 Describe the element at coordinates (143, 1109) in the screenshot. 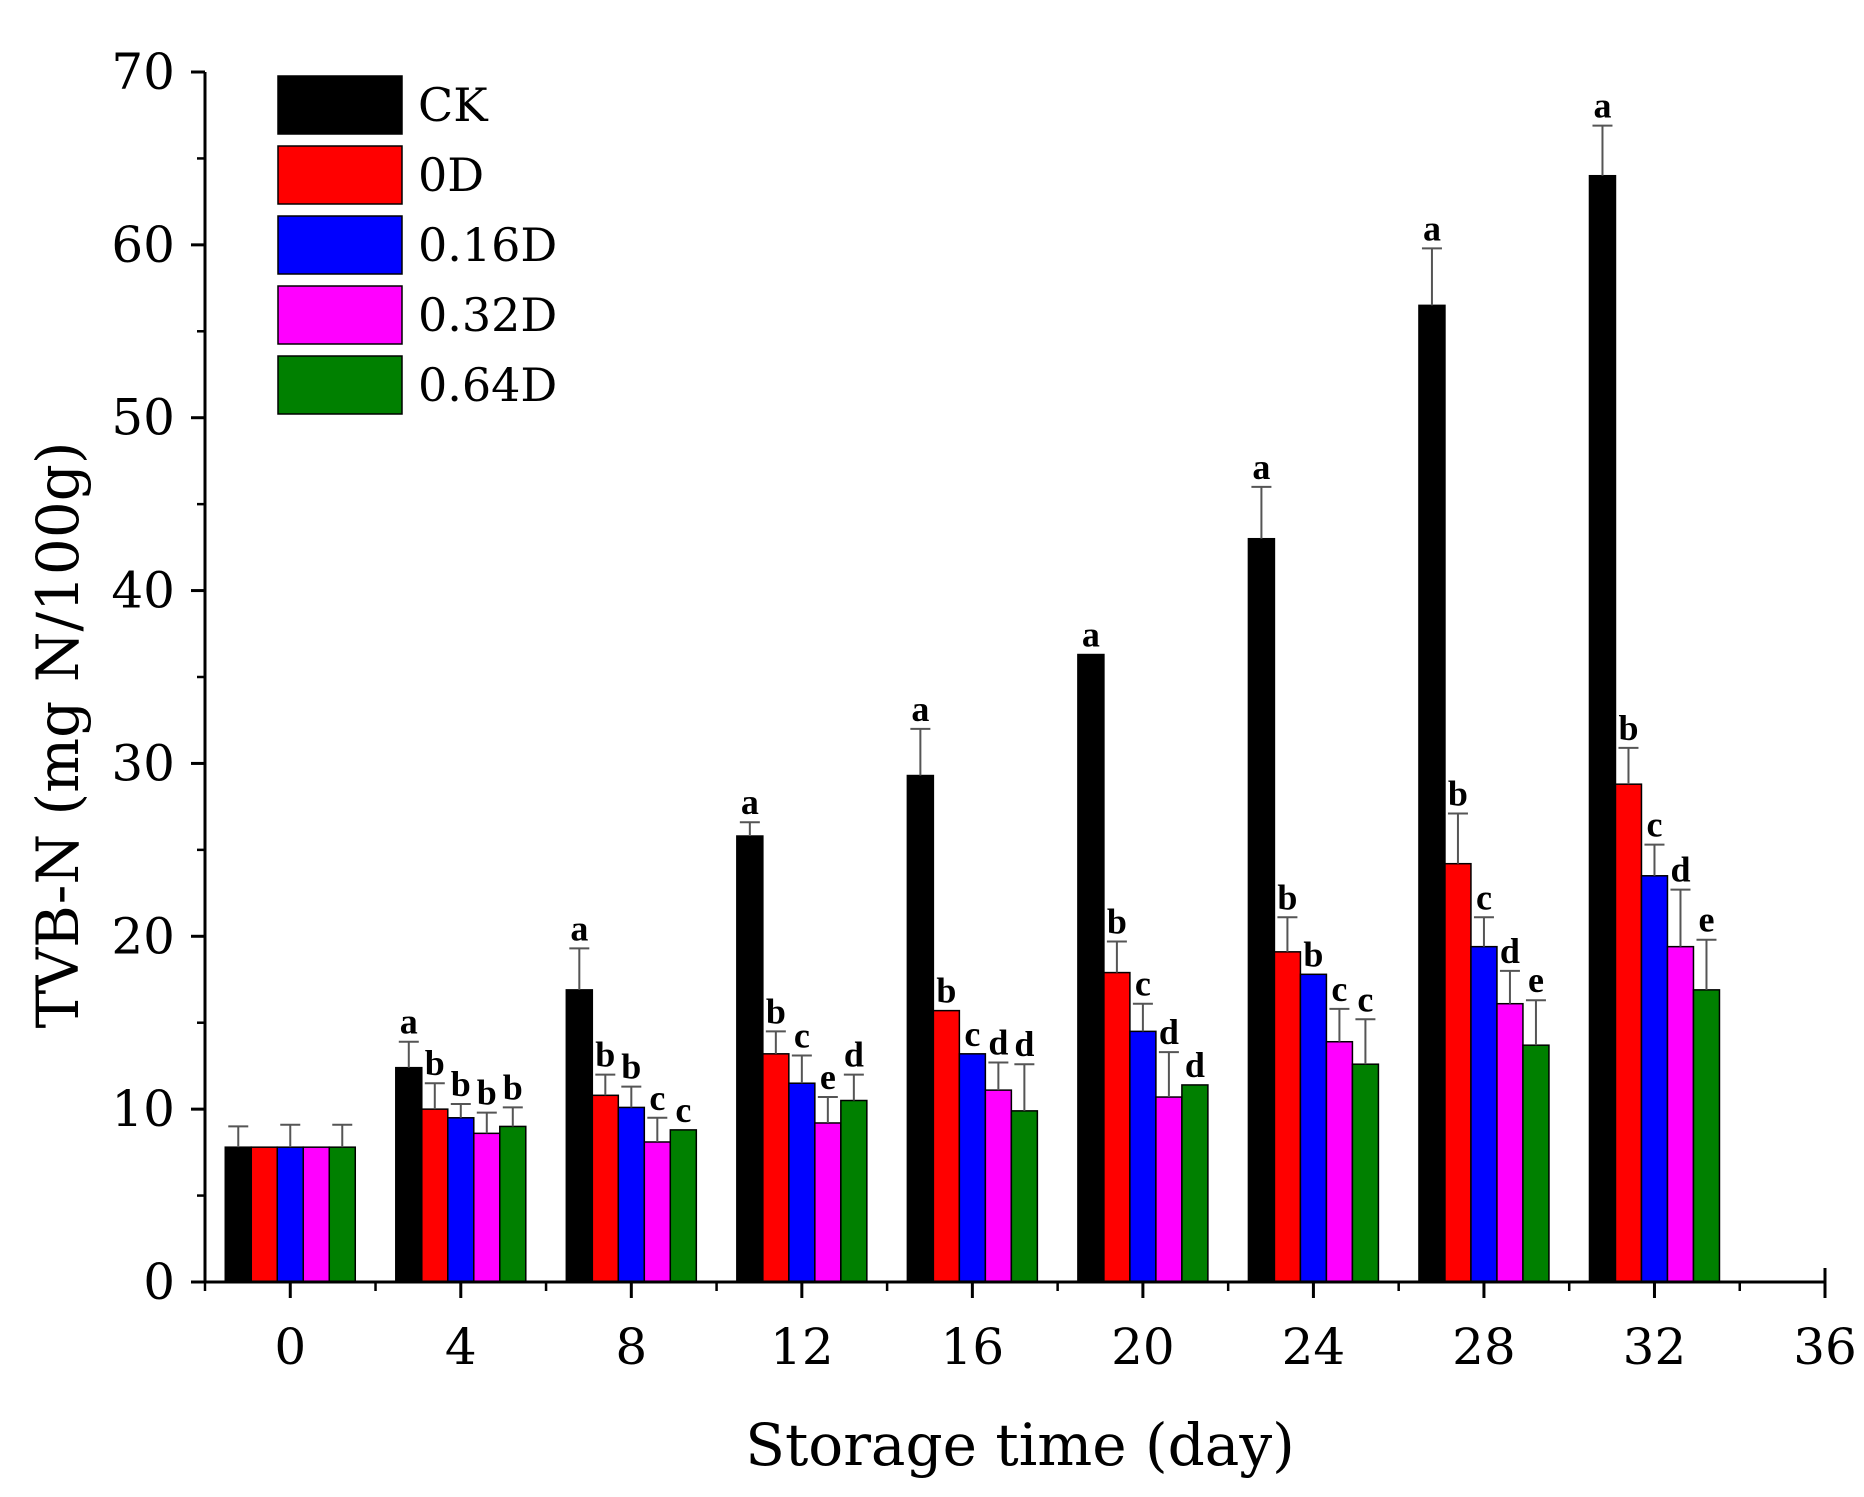

I see `y-tick-label: 10` at that location.